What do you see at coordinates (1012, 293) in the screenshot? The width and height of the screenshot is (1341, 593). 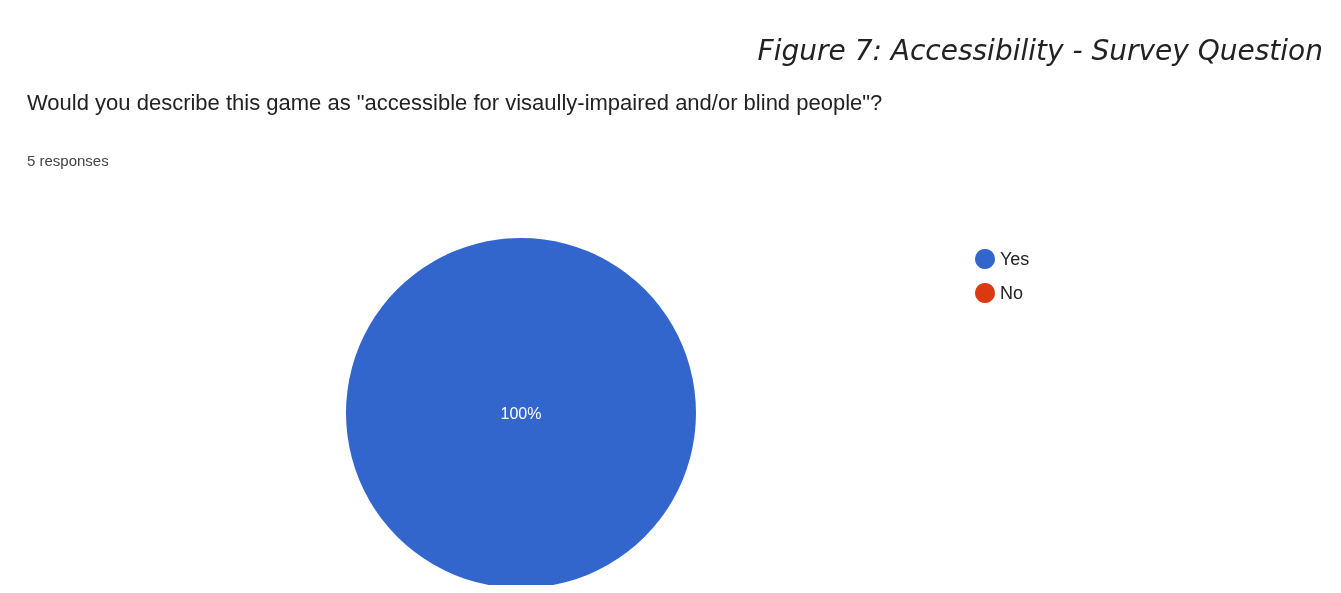 I see `legend-label: No` at bounding box center [1012, 293].